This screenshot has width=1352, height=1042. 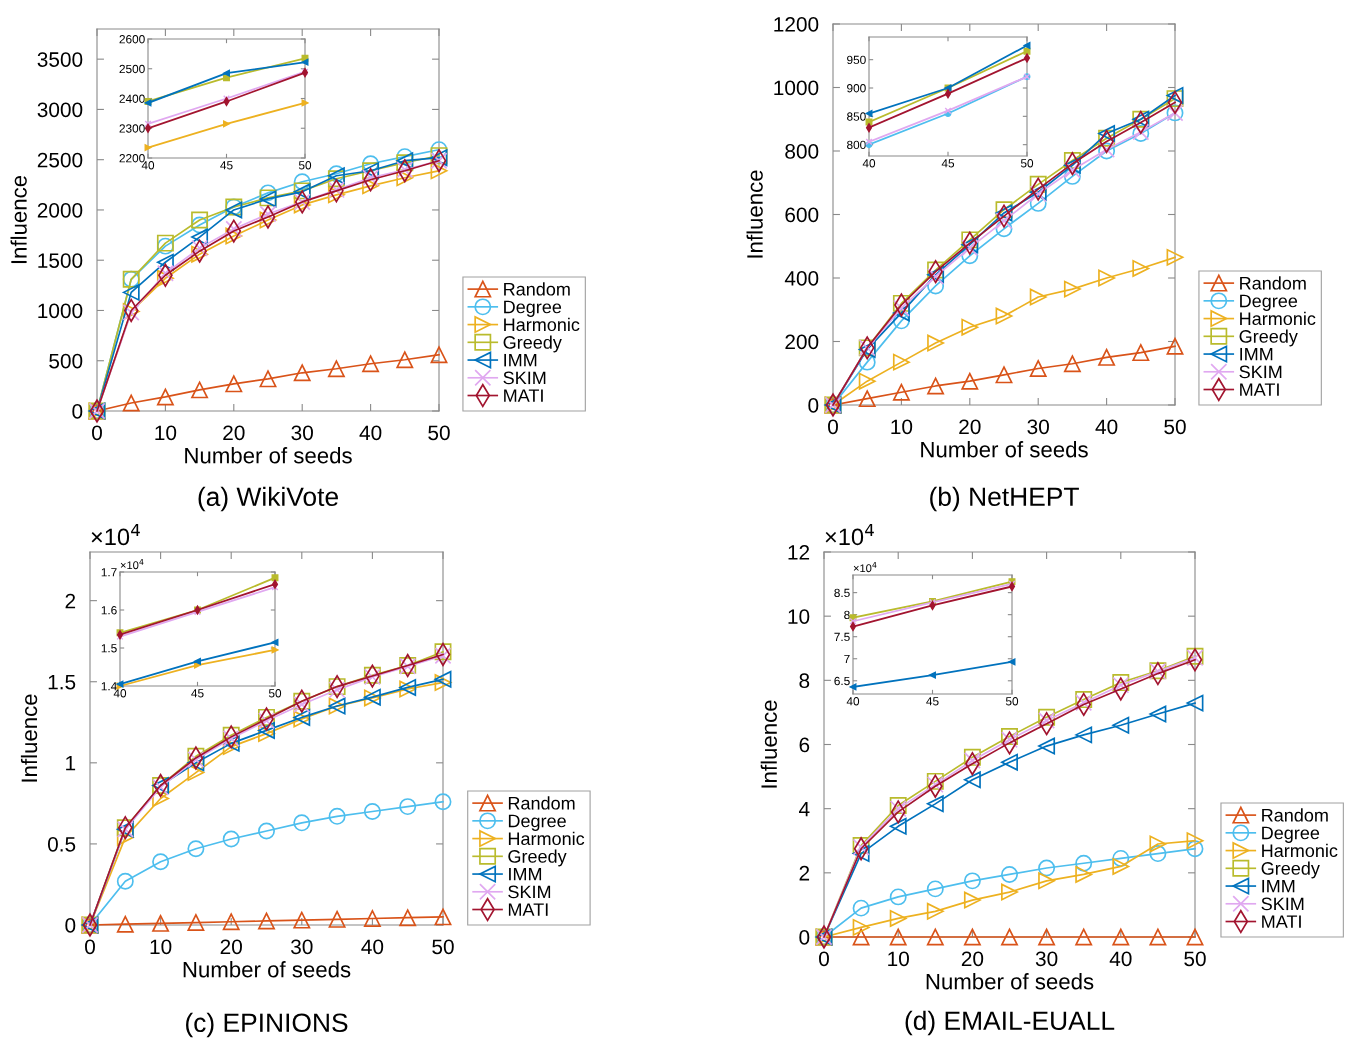 What do you see at coordinates (804, 809) in the screenshot?
I see `y-tick-label: 4` at bounding box center [804, 809].